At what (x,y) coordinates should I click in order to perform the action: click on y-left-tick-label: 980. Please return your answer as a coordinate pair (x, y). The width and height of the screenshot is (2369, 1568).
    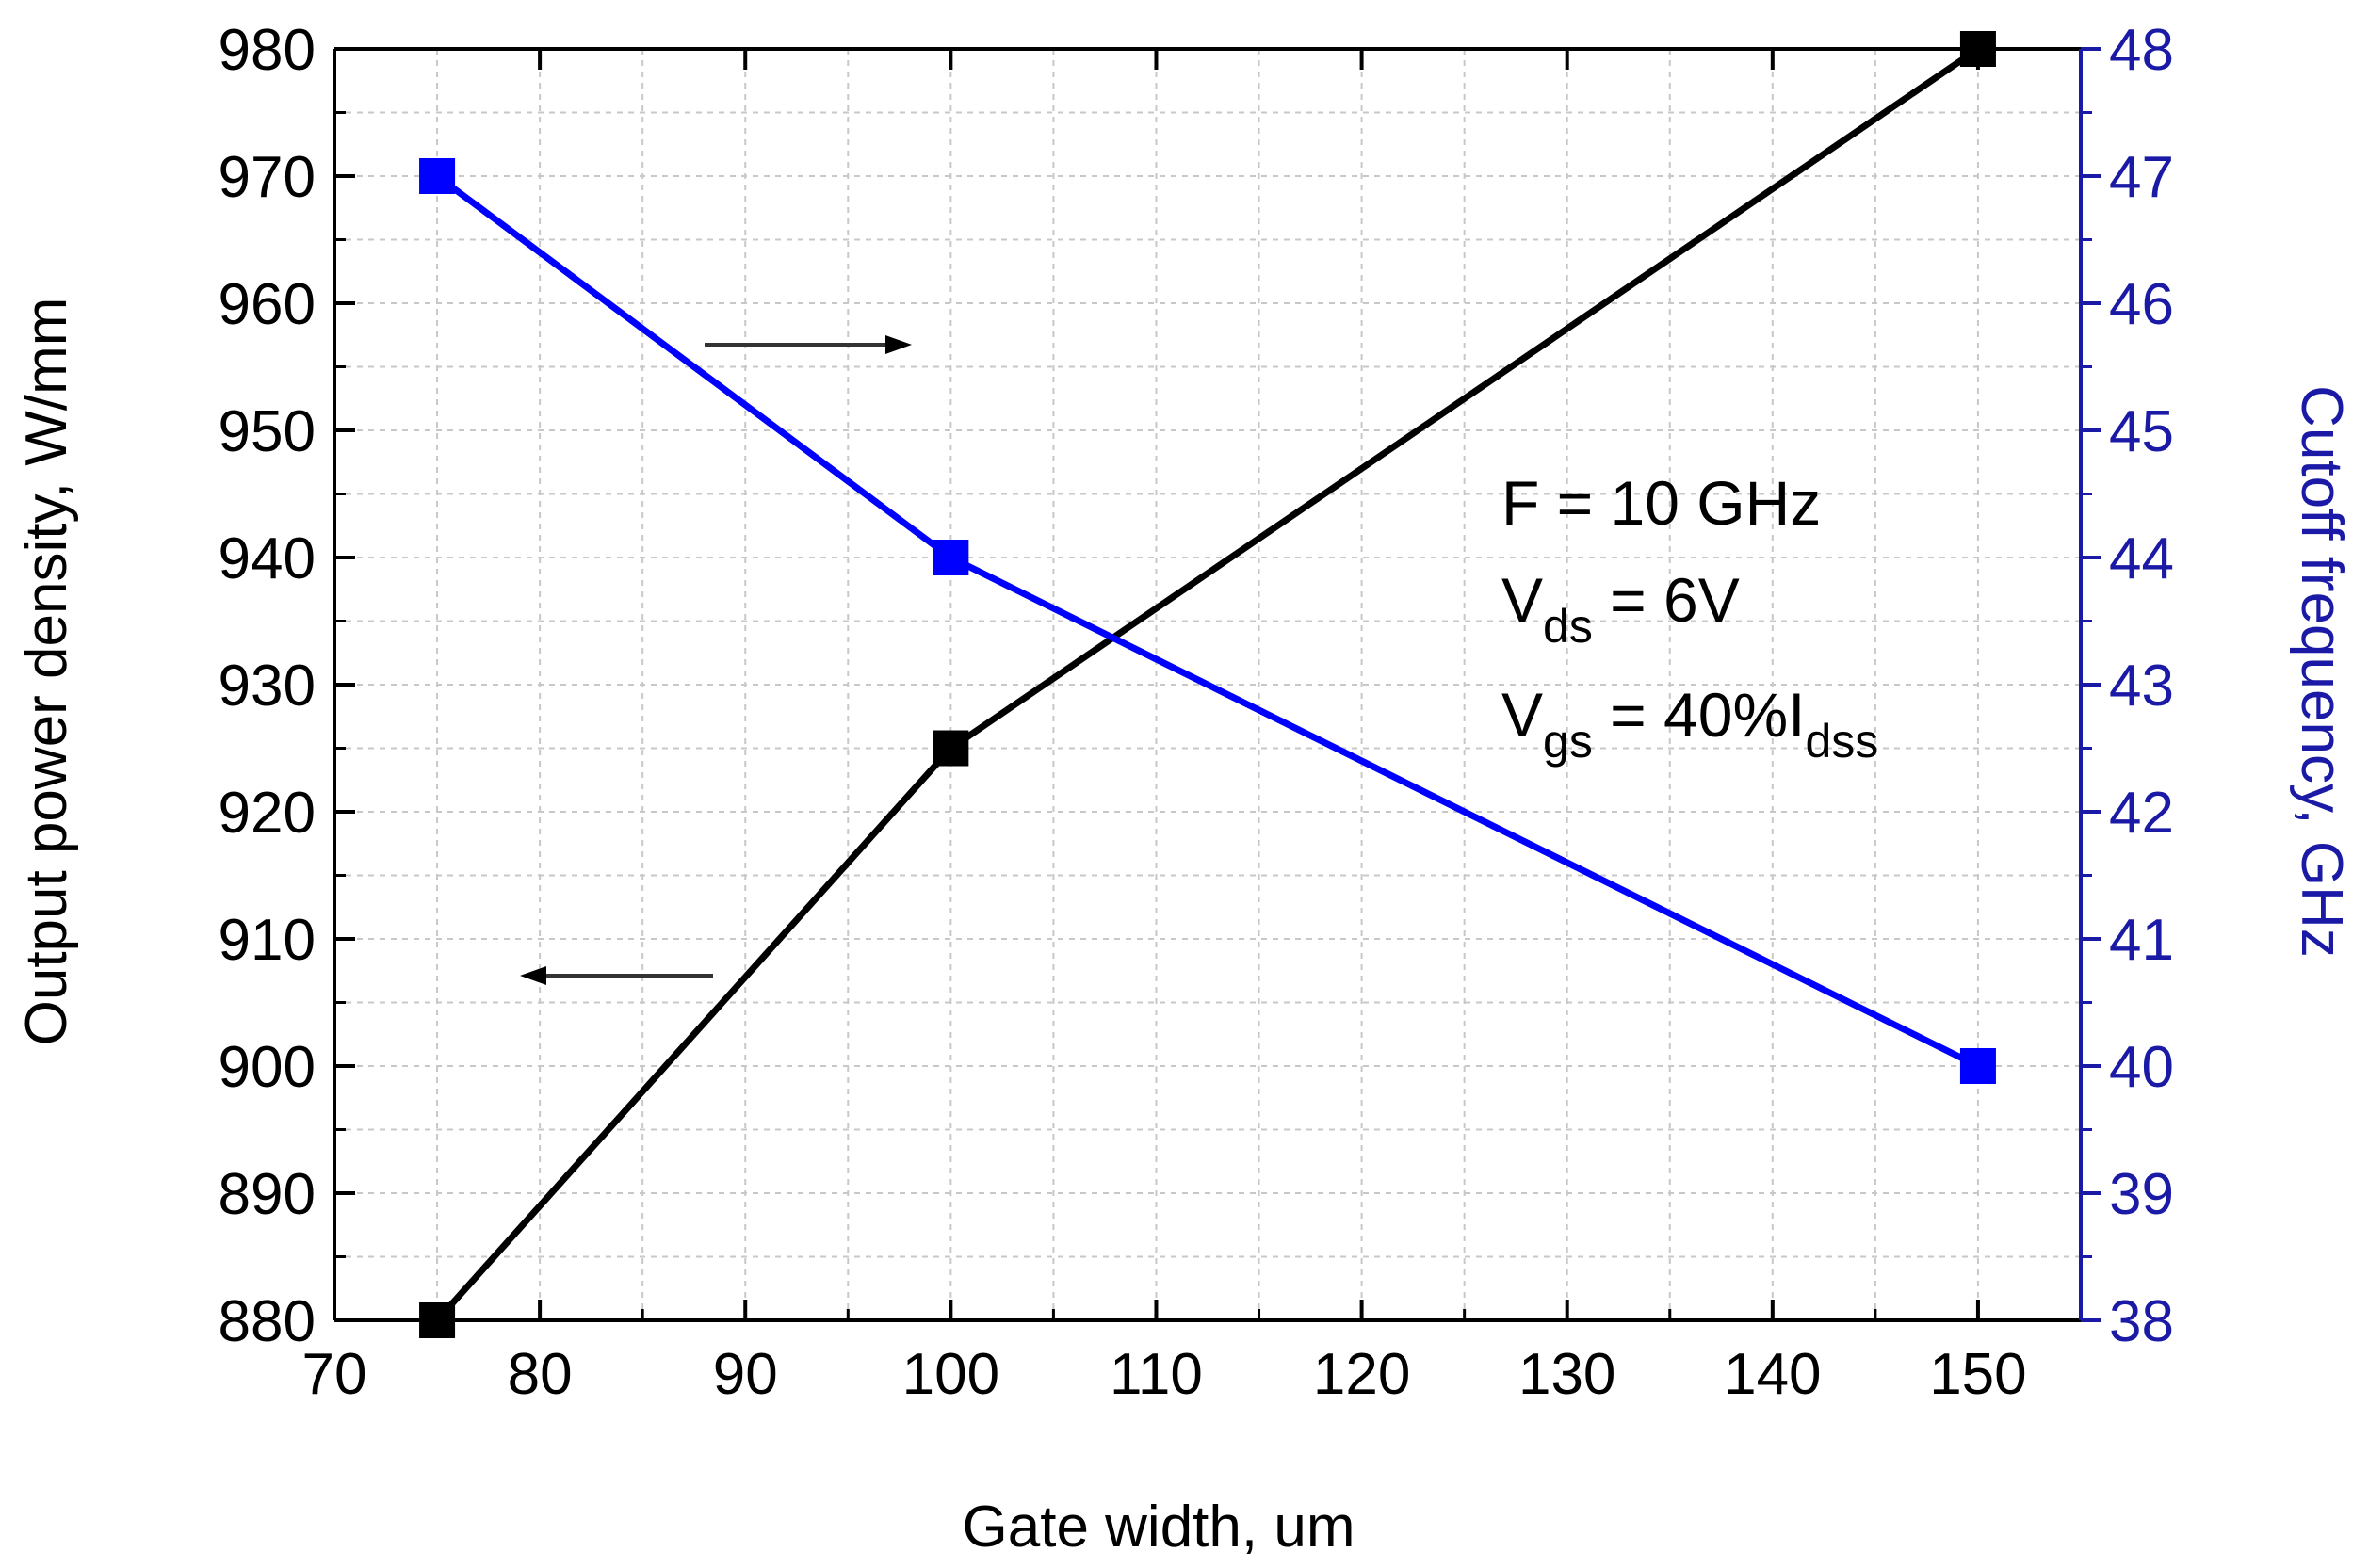
    Looking at the image, I should click on (267, 50).